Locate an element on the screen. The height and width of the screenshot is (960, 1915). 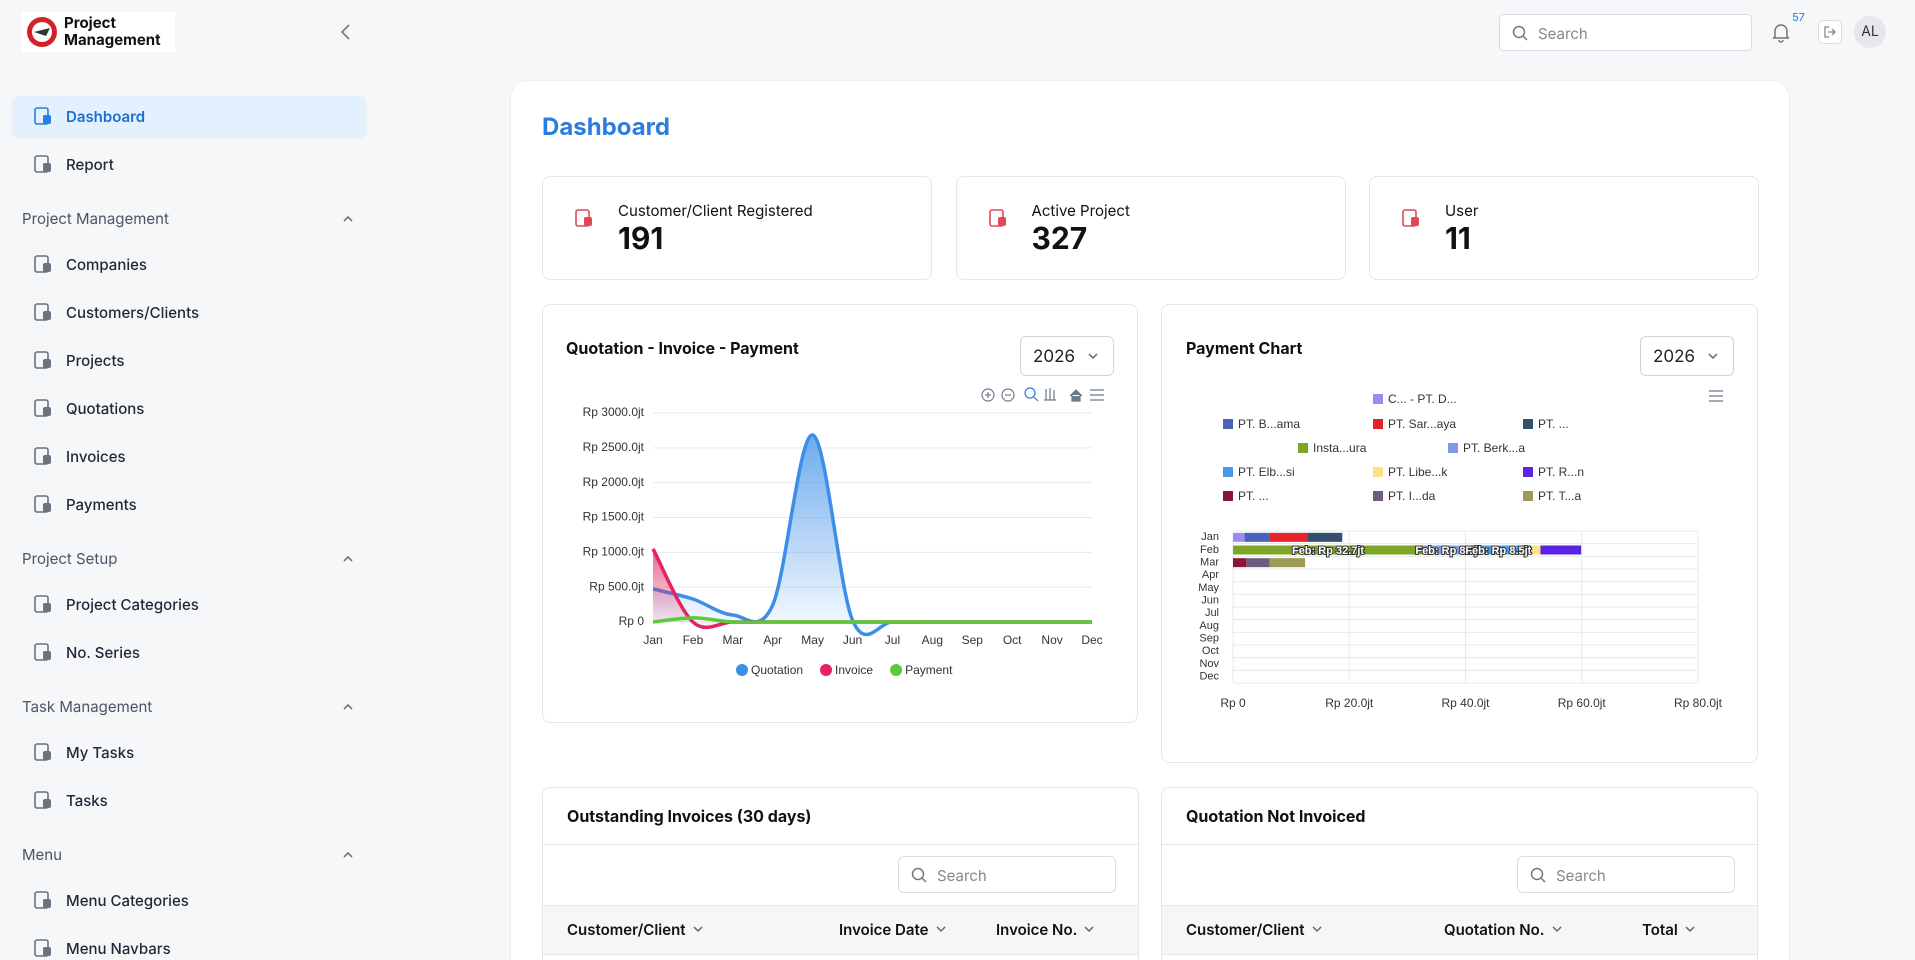
column-header: Quotation No. is located at coordinates (1503, 929).